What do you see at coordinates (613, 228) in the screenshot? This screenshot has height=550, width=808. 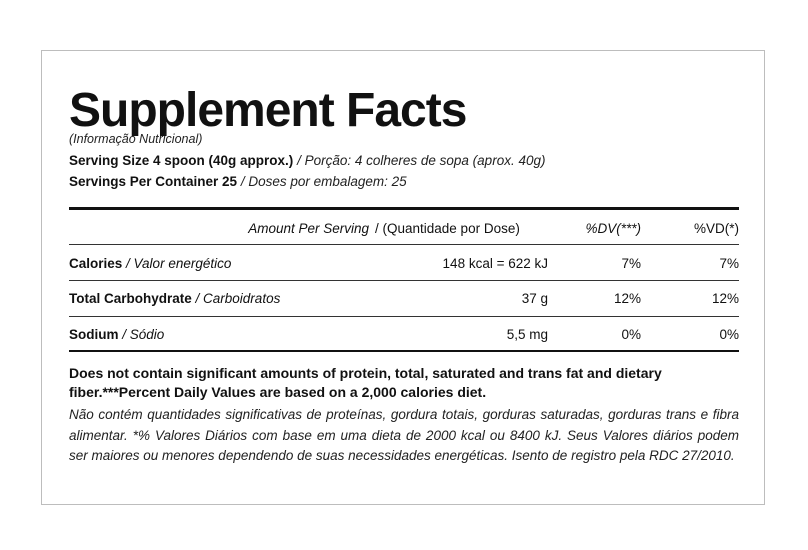 I see `header-dv: %DV(***)` at bounding box center [613, 228].